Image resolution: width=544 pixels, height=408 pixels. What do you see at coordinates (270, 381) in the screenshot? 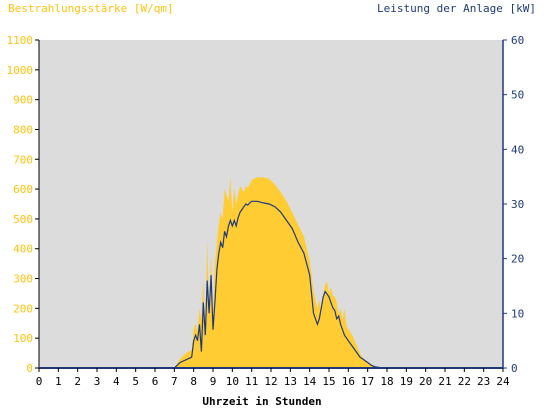
I see `x-tick-label: 12` at bounding box center [270, 381].